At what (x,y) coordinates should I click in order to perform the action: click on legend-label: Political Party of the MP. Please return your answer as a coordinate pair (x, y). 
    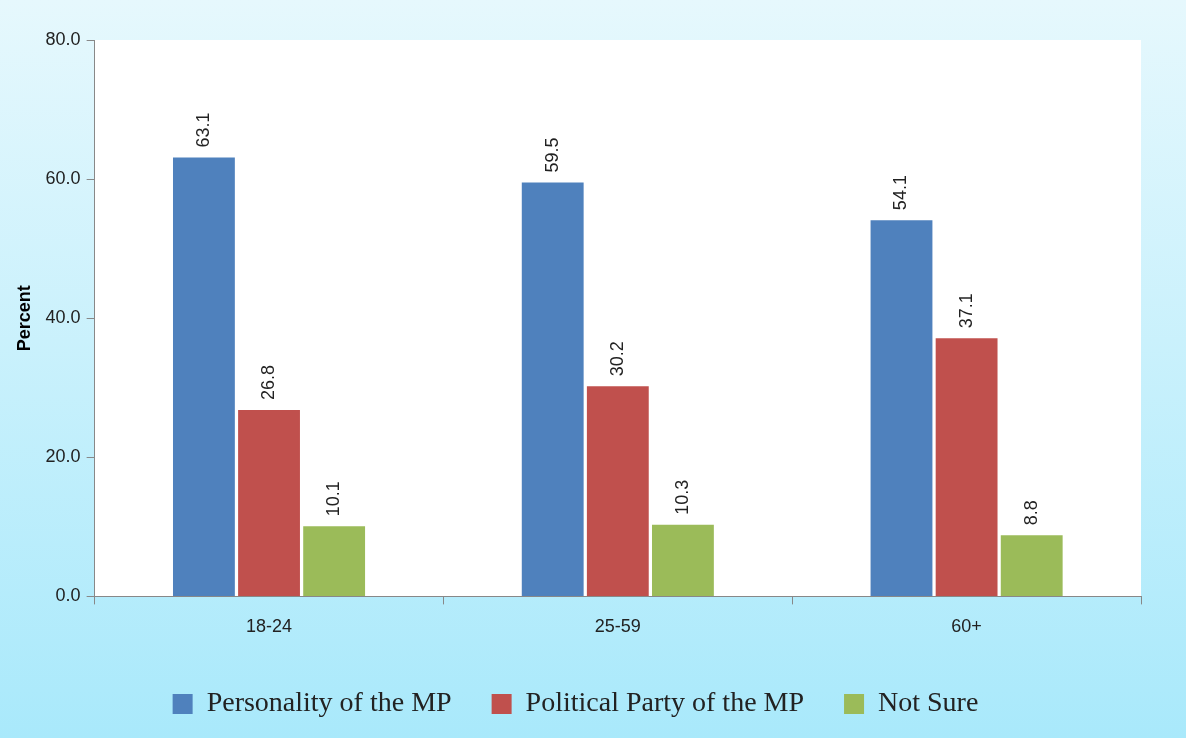
    Looking at the image, I should click on (665, 702).